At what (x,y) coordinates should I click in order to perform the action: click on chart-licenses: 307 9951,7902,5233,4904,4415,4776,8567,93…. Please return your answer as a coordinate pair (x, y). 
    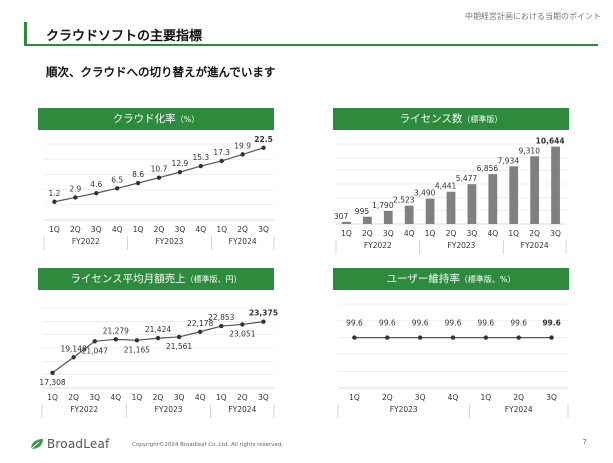
    Looking at the image, I should click on (450, 195).